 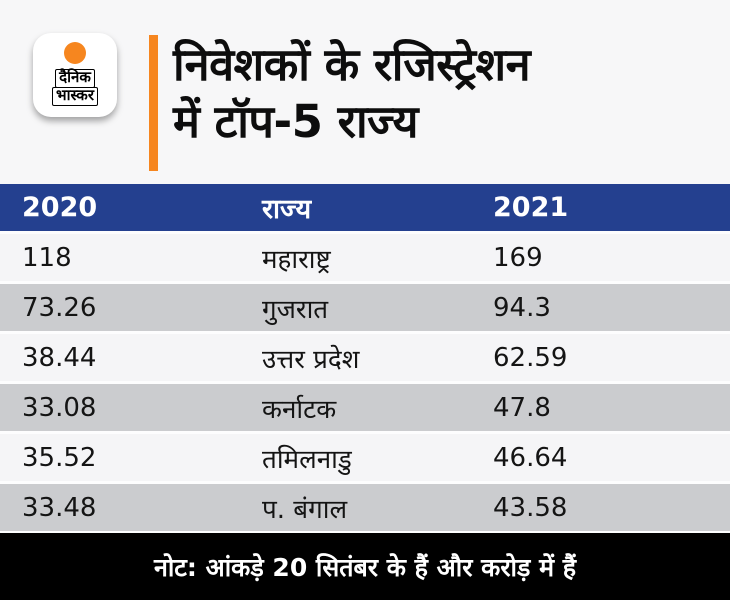 What do you see at coordinates (311, 359) in the screenshot?
I see `cell-state-name: उत्तर प्रदेश` at bounding box center [311, 359].